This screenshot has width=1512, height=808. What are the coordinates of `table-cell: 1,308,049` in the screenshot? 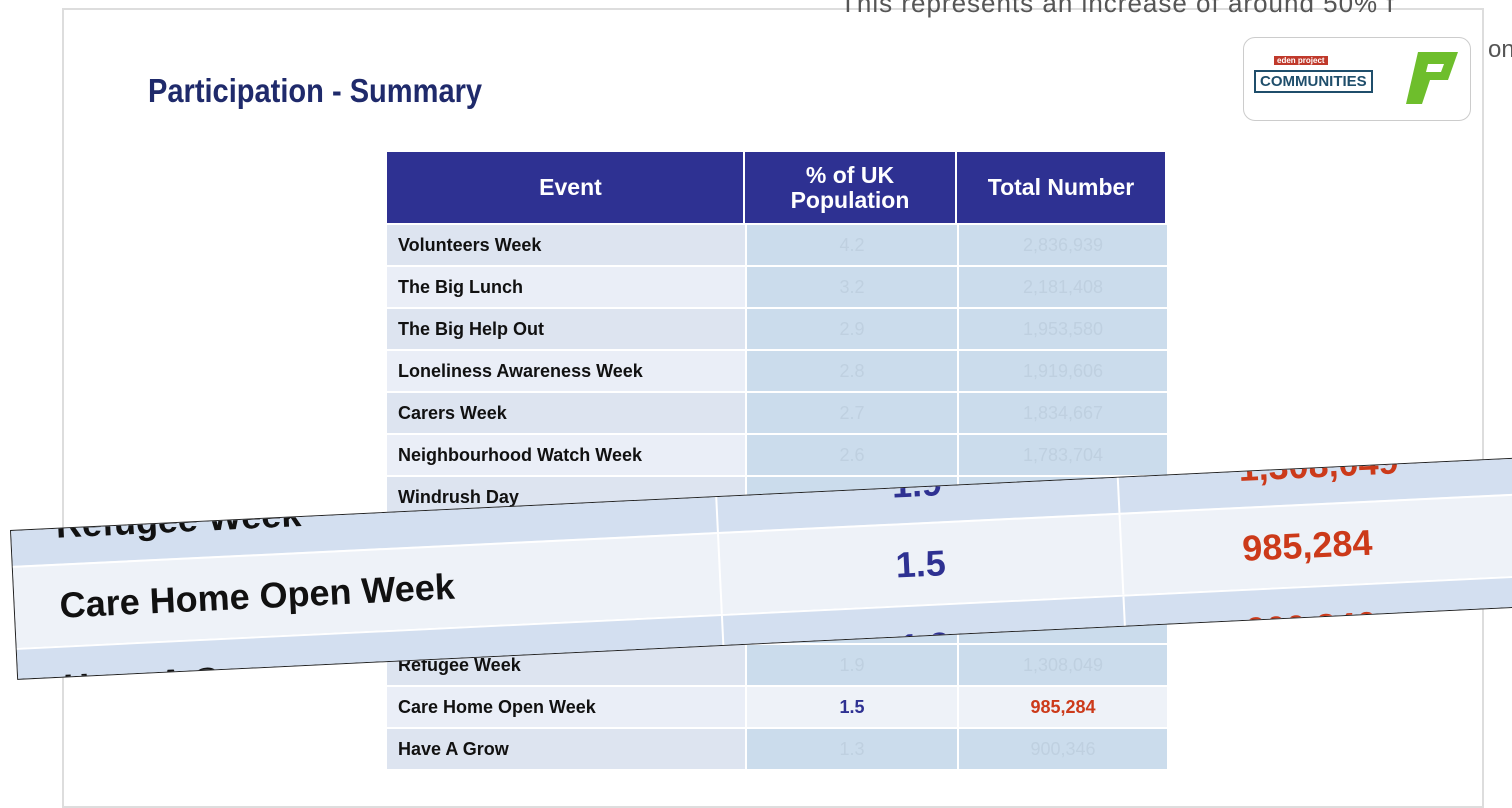 It's located at (1062, 665).